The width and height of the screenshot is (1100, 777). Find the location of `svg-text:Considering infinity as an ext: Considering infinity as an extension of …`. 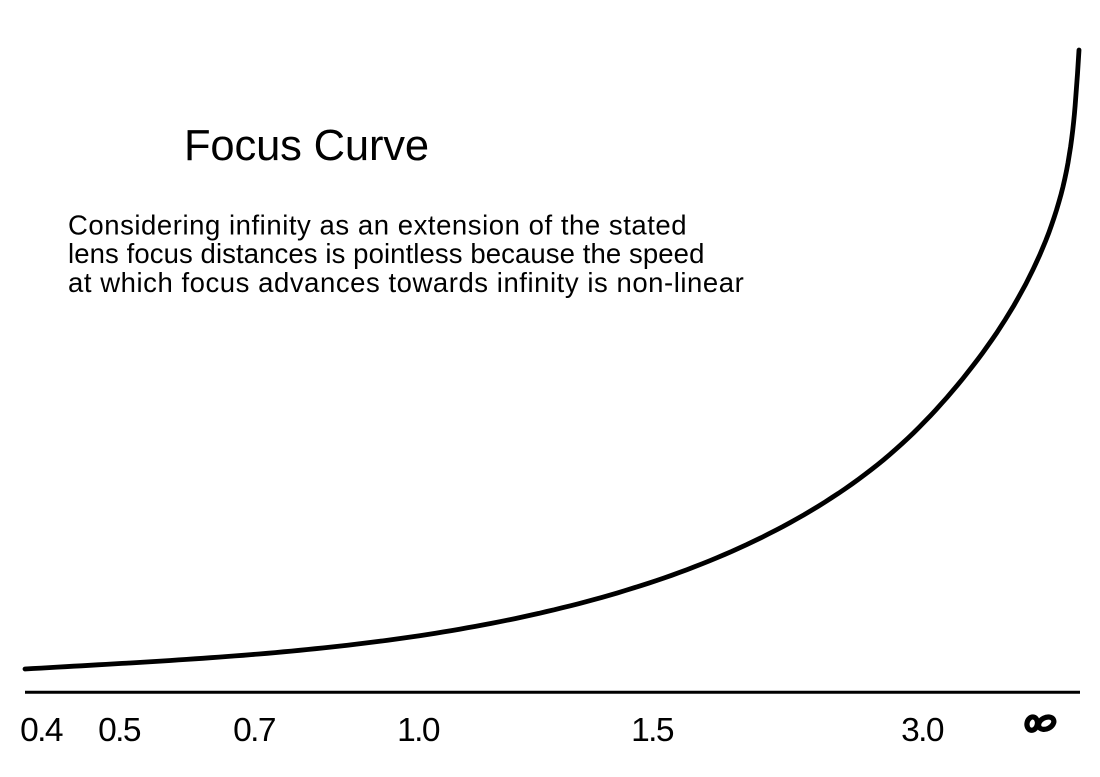

svg-text:Considering infinity as an ext: Considering infinity as an extension of … is located at coordinates (377, 225).